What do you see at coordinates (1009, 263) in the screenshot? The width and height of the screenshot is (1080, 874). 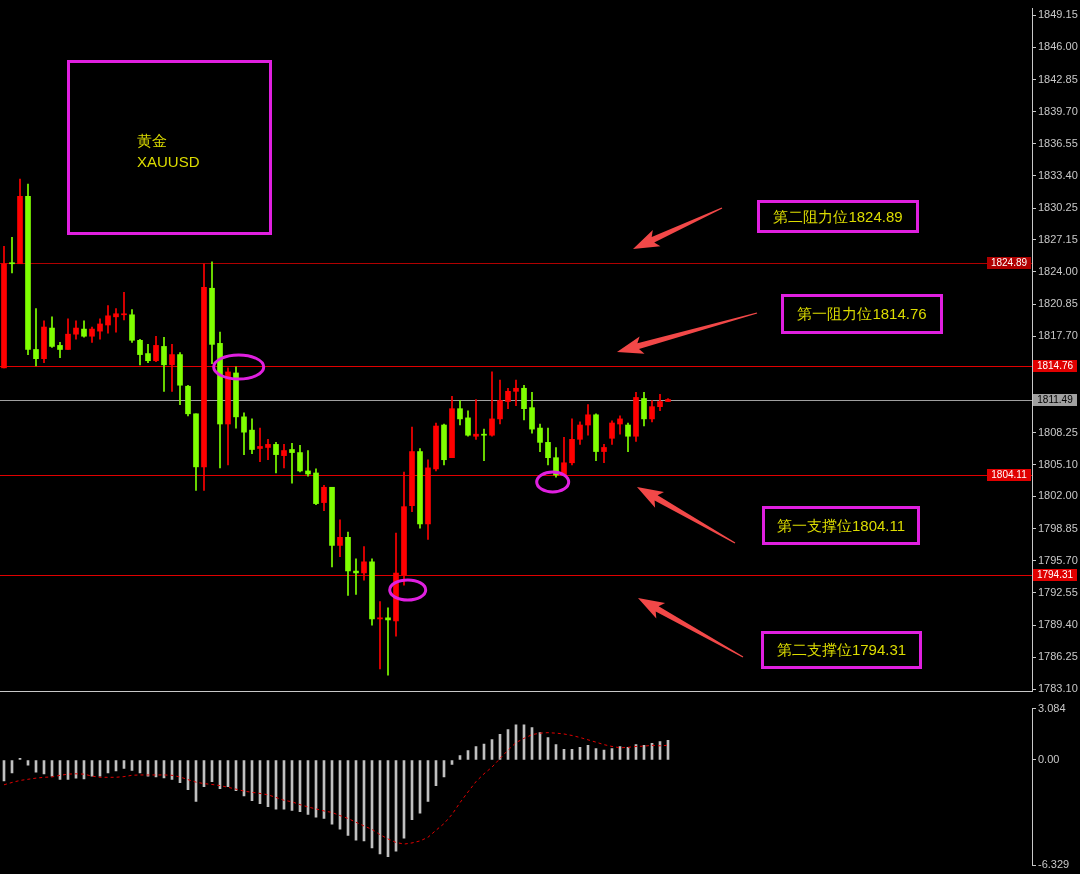 I see `ref-line-label: 1824.89` at bounding box center [1009, 263].